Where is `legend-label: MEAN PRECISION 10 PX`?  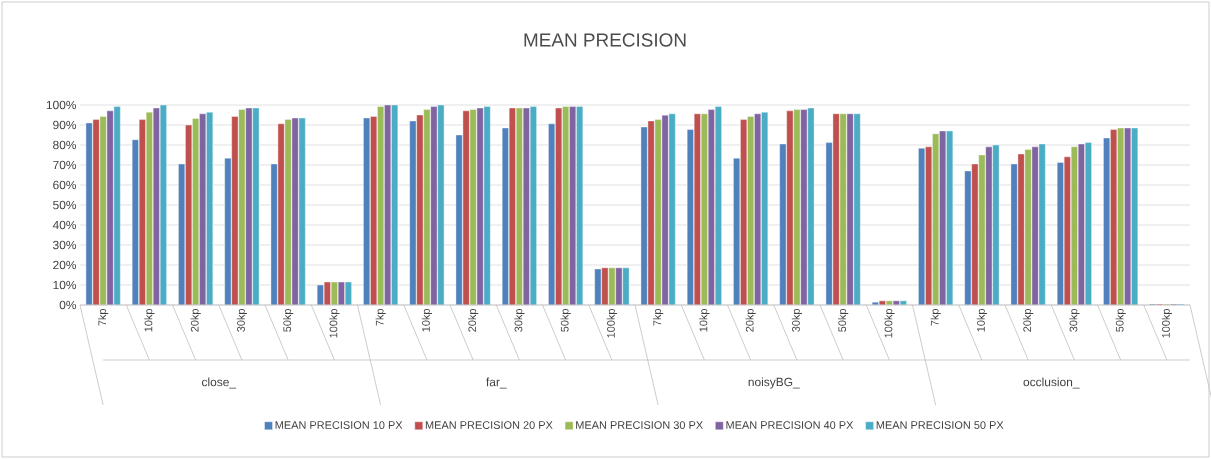
legend-label: MEAN PRECISION 10 PX is located at coordinates (339, 425).